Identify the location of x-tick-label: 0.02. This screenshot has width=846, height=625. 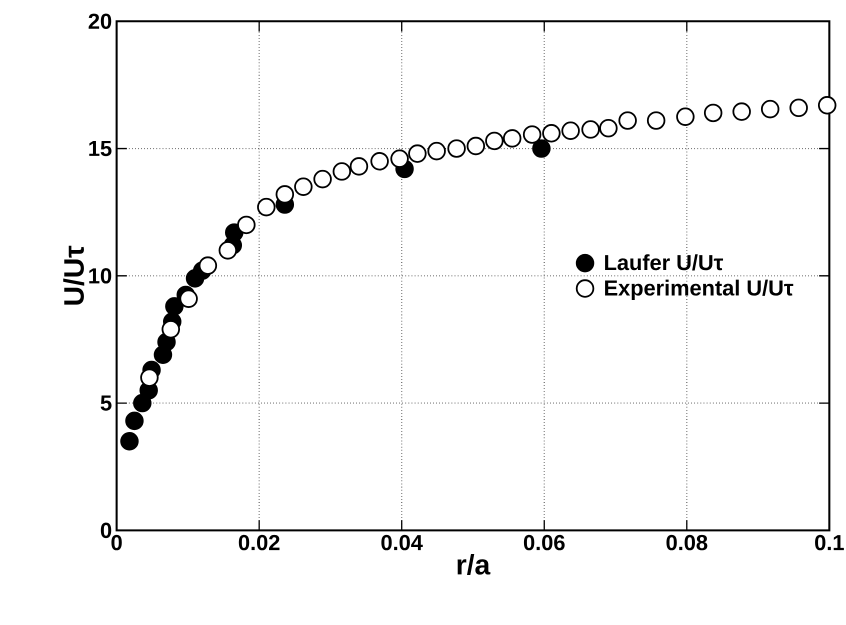
(259, 542).